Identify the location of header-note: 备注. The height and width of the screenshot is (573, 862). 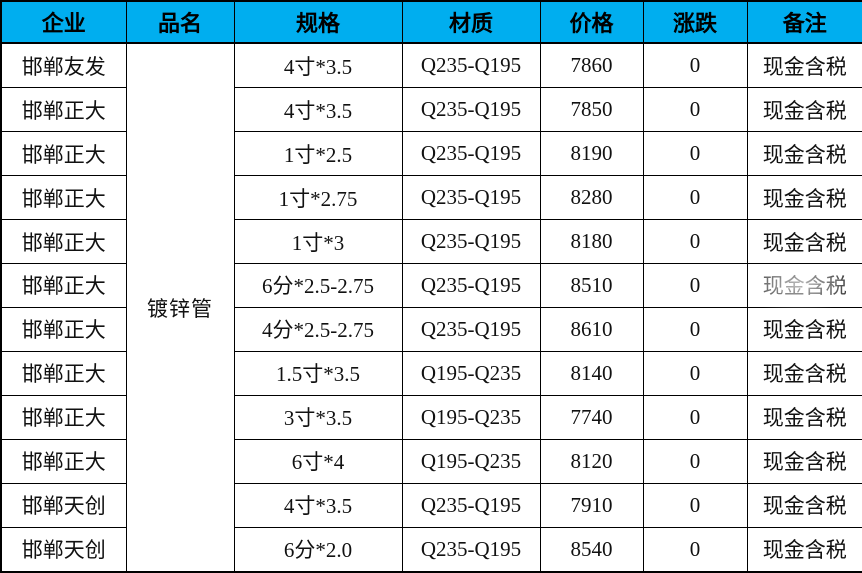
(804, 22).